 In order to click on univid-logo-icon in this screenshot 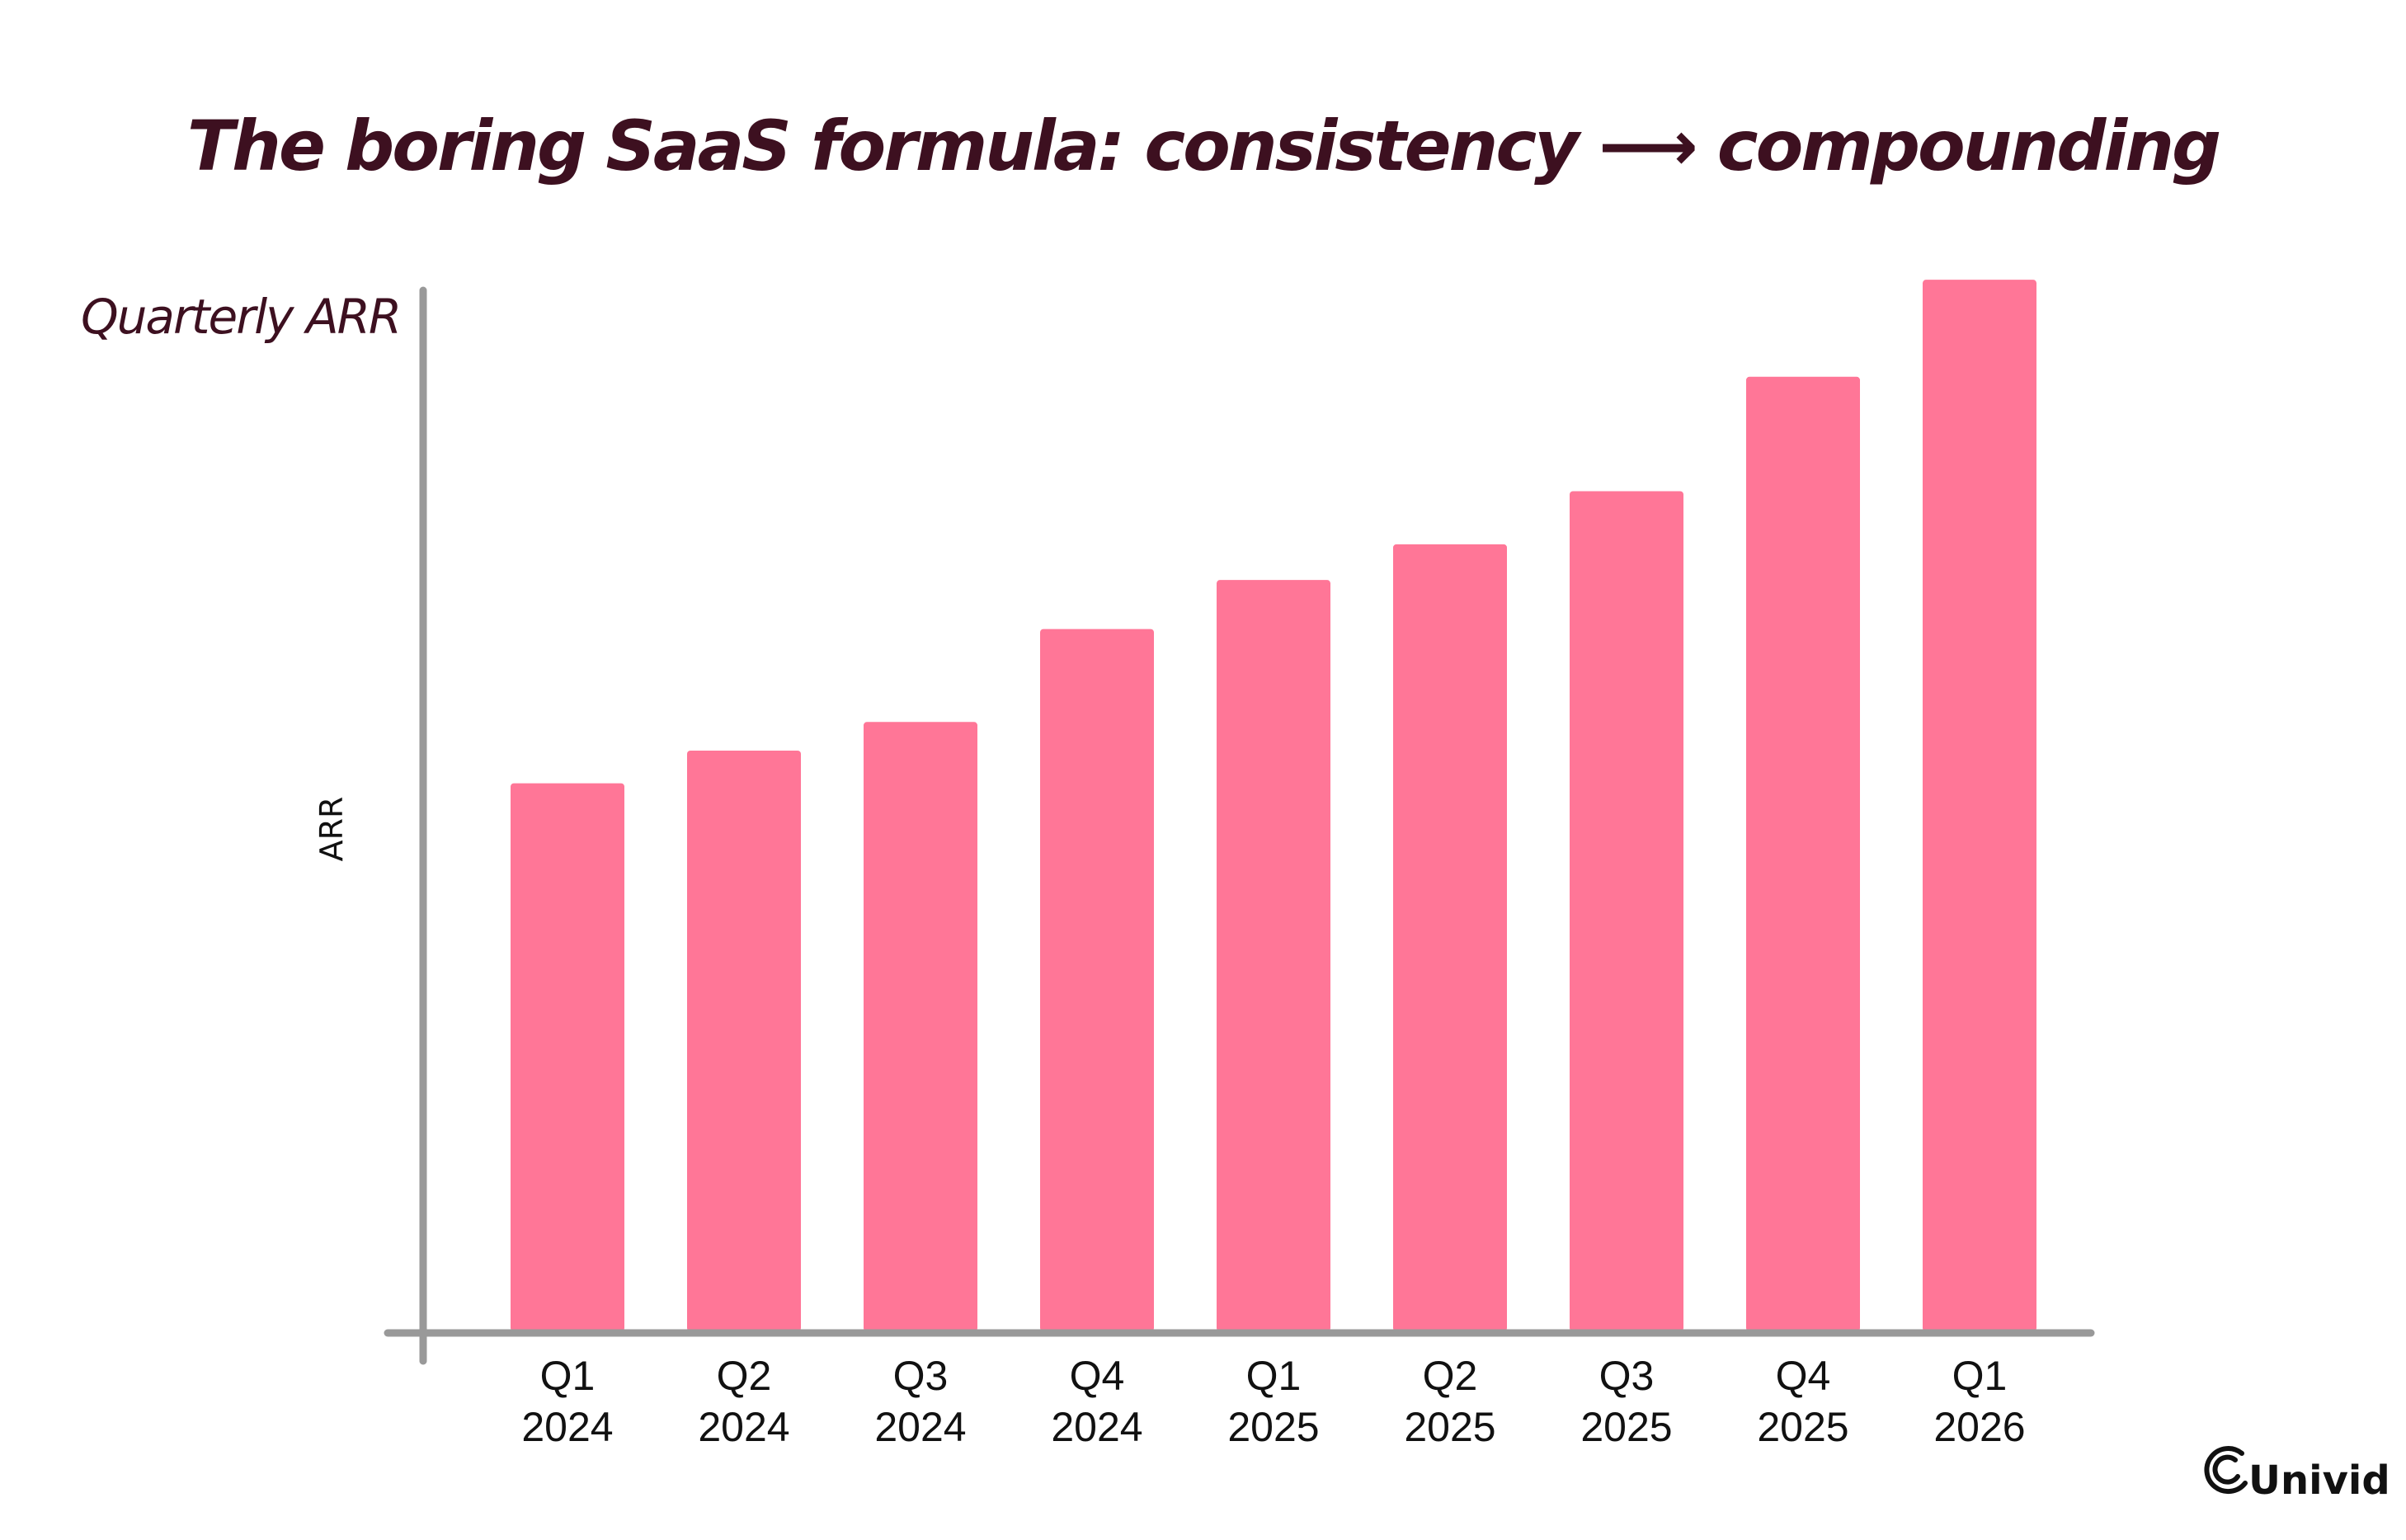, I will do `click(2226, 1470)`.